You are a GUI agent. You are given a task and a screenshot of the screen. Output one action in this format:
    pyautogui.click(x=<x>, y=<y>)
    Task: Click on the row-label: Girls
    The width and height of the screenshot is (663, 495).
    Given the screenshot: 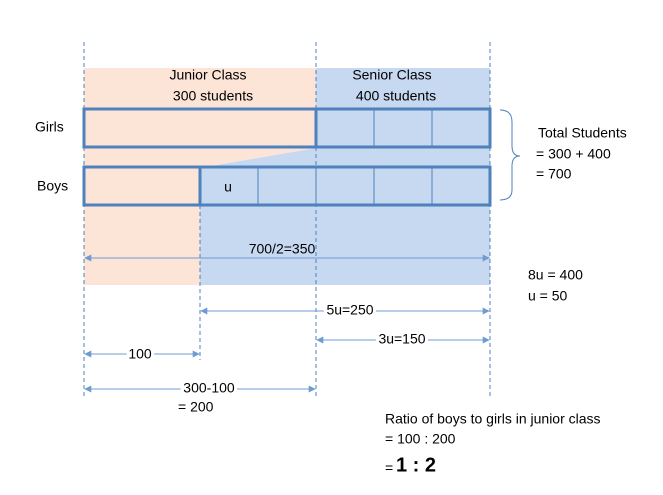 What is the action you would take?
    pyautogui.click(x=49, y=127)
    